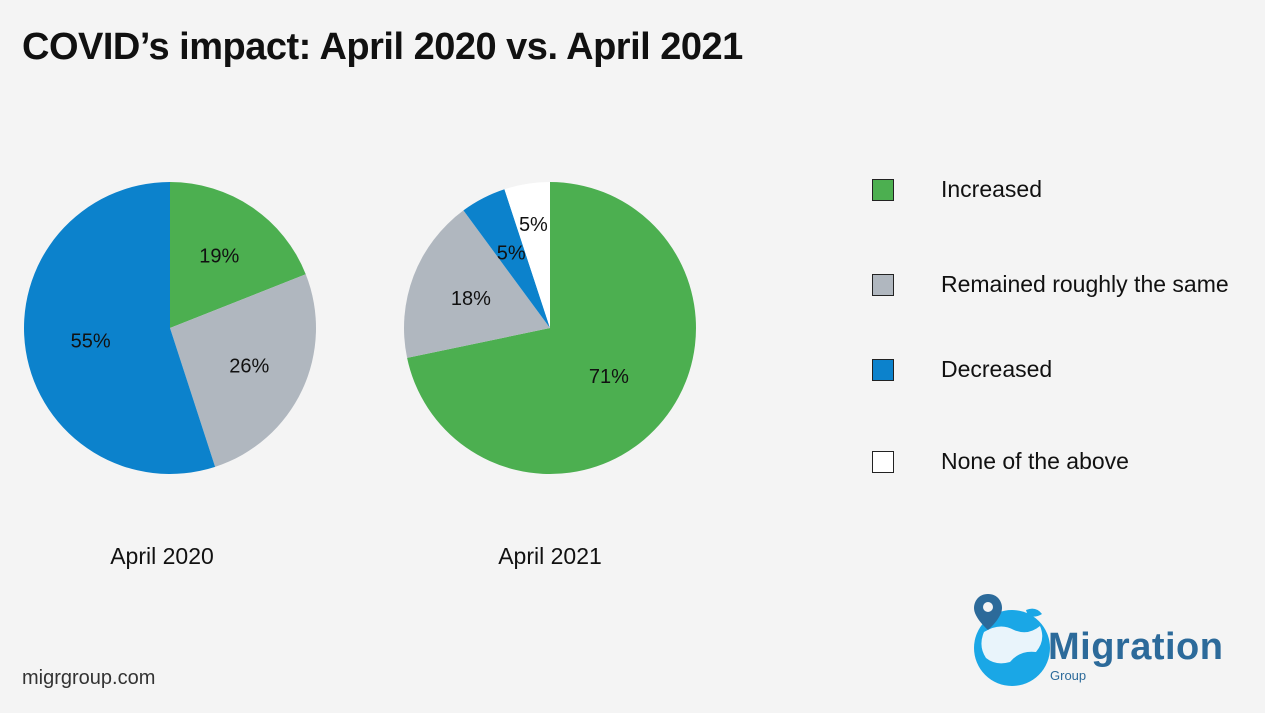 The width and height of the screenshot is (1265, 713). What do you see at coordinates (883, 190) in the screenshot?
I see `legend-swatch-increased` at bounding box center [883, 190].